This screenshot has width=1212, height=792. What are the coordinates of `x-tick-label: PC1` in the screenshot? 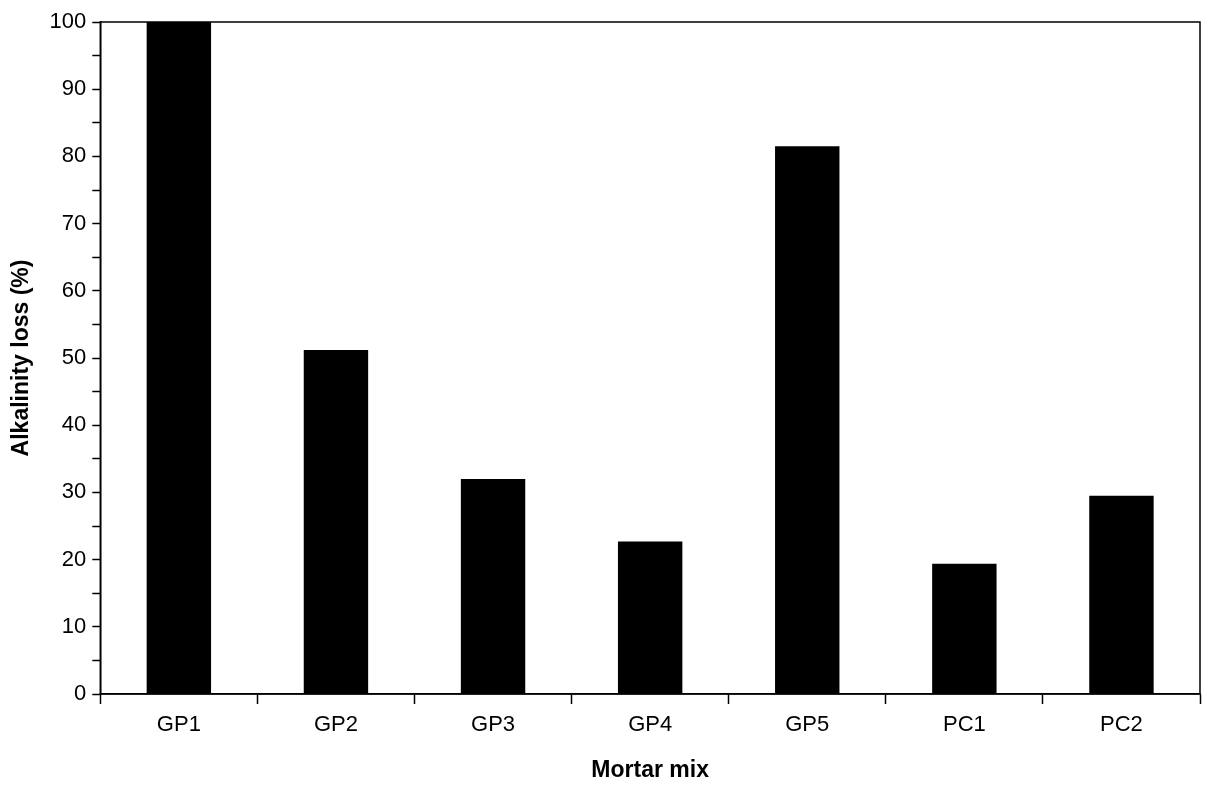 It's located at (964, 724).